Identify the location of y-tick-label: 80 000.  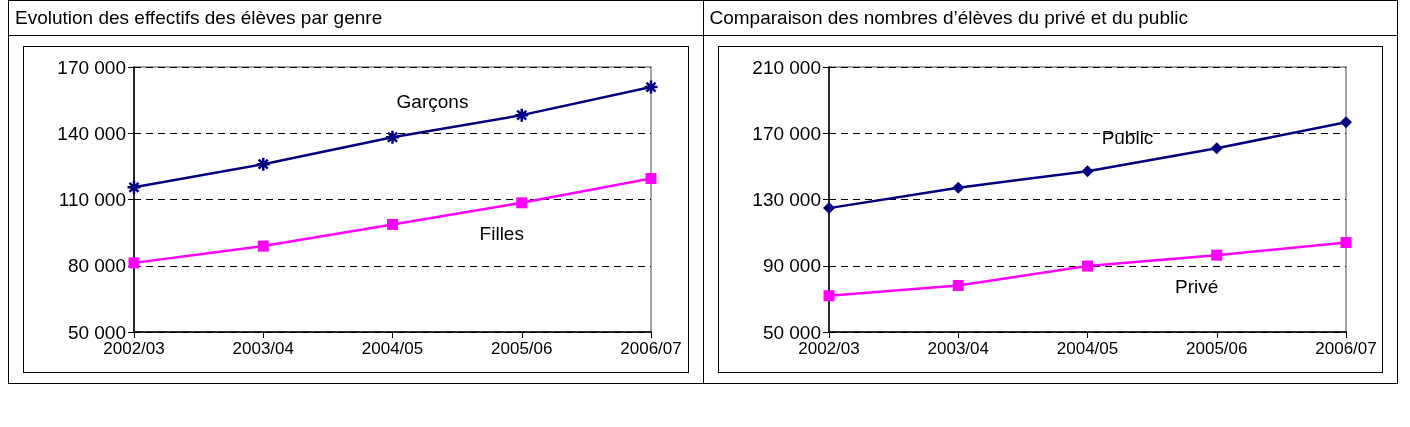
(96, 266).